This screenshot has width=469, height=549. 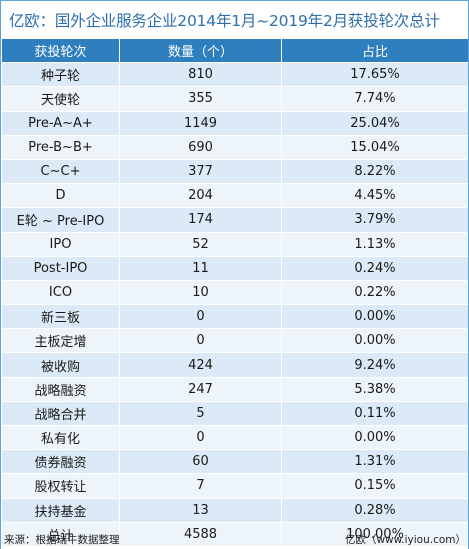 I want to click on footer: 来源：根据瑞牛数据整理 亿欧（www.iyiou.com）, so click(x=235, y=539).